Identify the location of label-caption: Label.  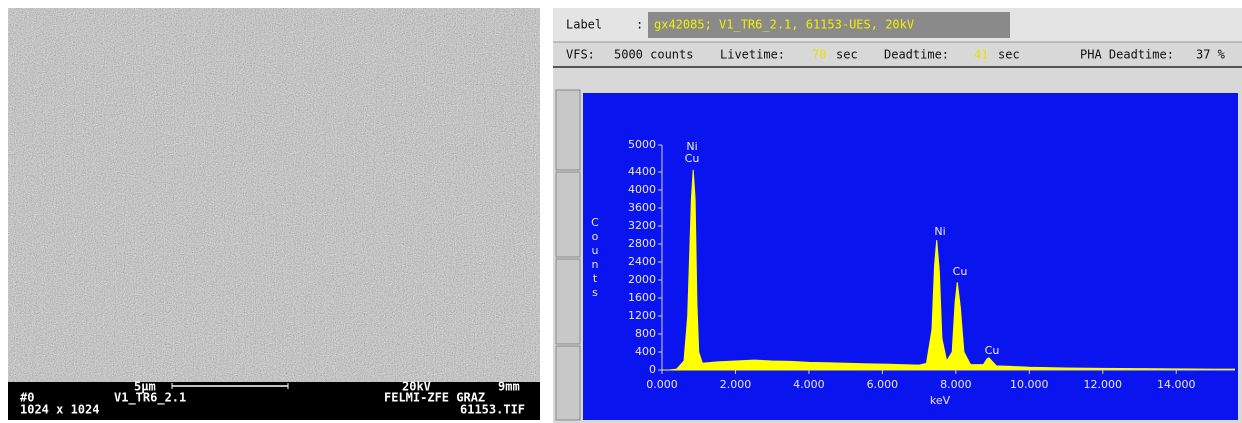
(584, 25).